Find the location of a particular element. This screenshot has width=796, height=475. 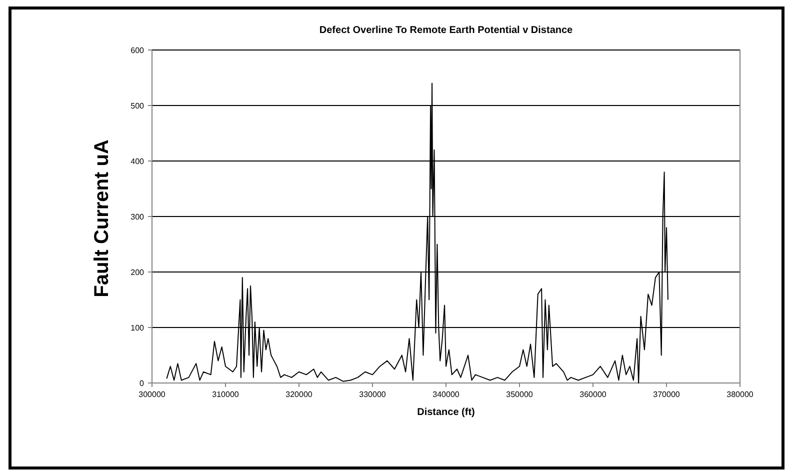

x-tick-label: 370000 is located at coordinates (666, 394).